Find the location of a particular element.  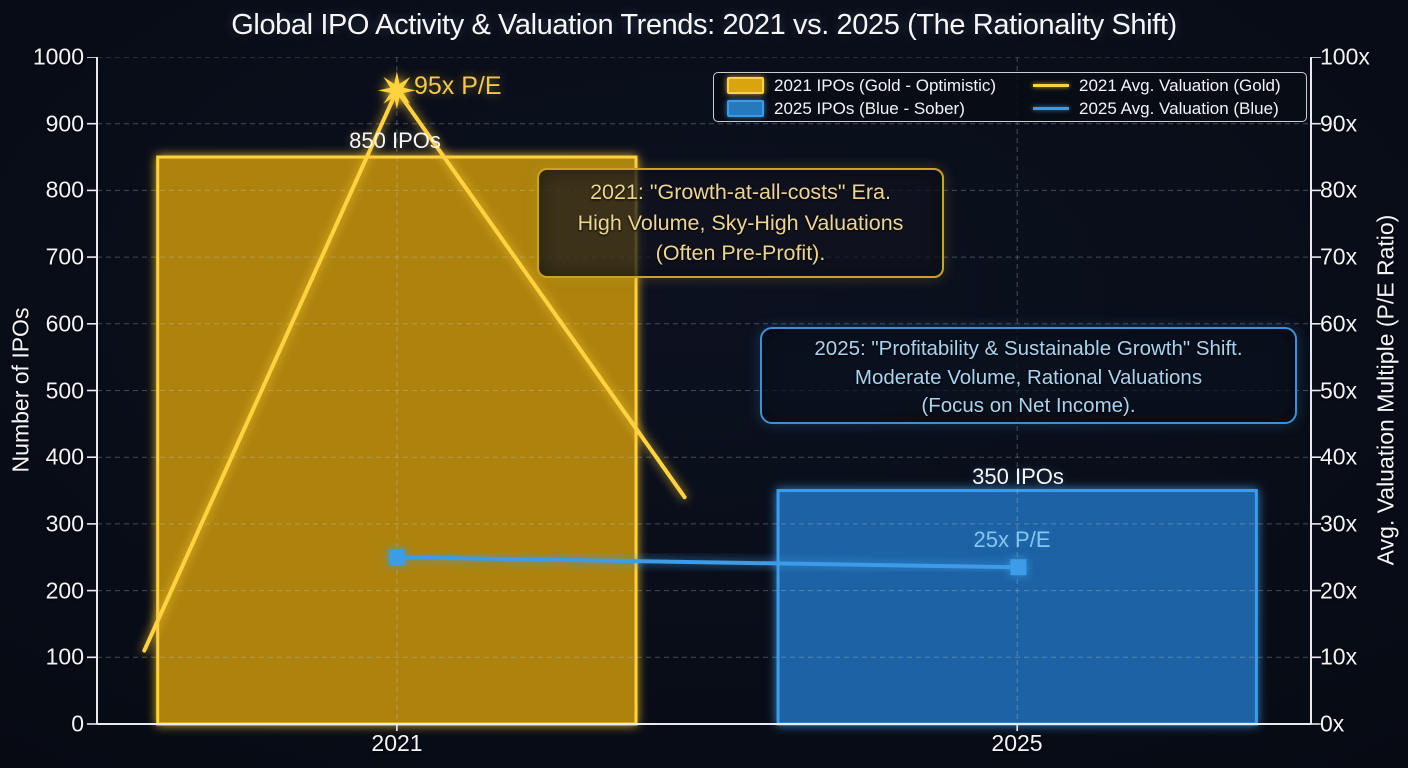

bar-2025 is located at coordinates (1017, 607).